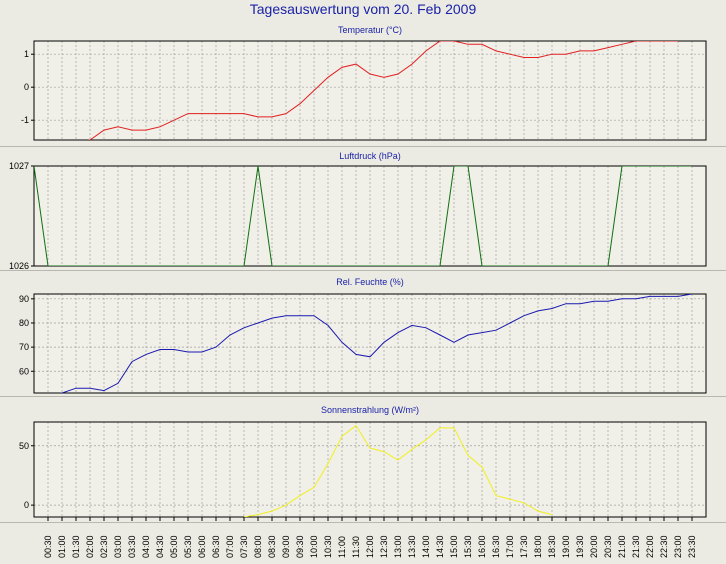 This screenshot has height=564, width=726. I want to click on x-tick-label: 11:30, so click(356, 547).